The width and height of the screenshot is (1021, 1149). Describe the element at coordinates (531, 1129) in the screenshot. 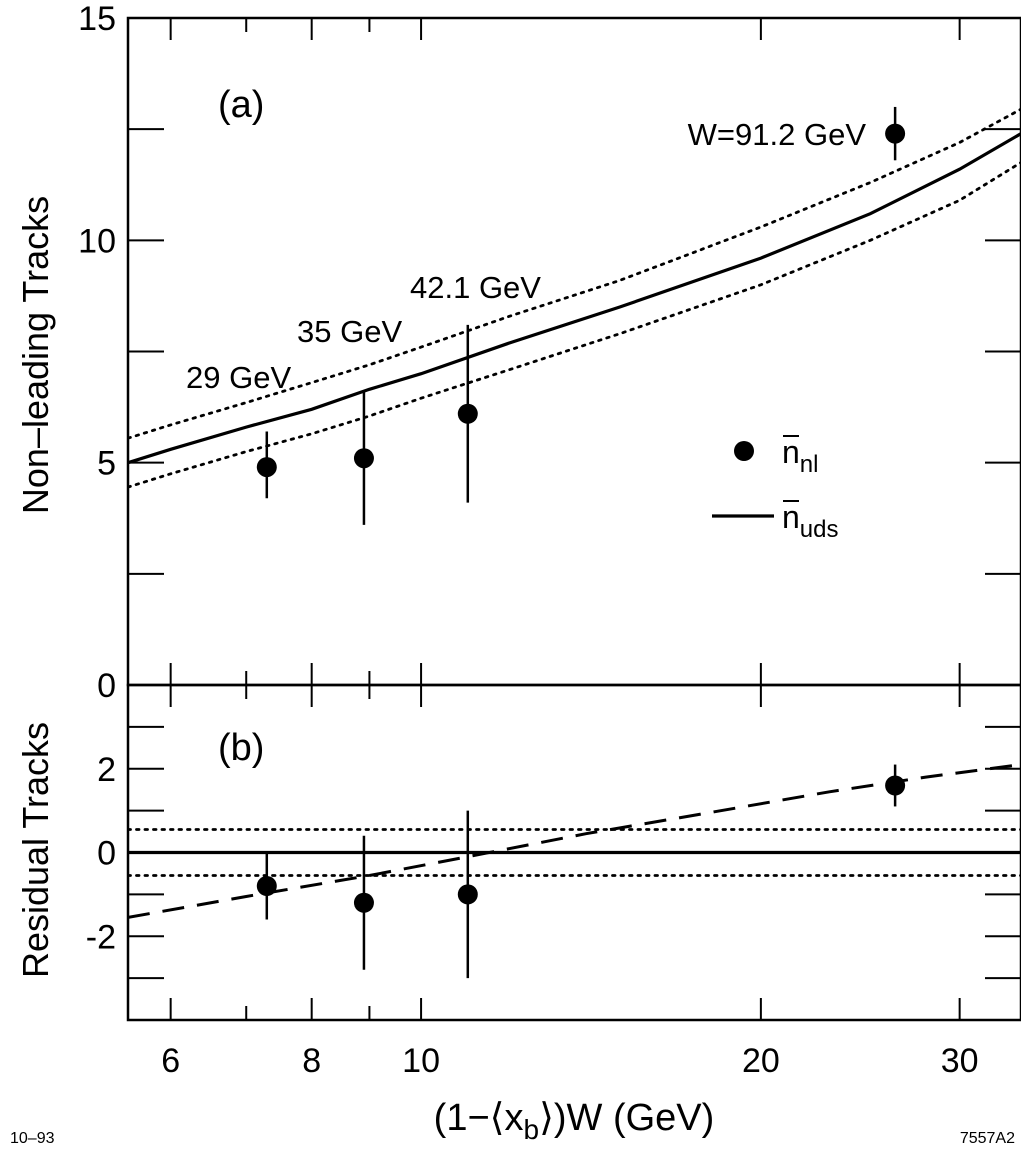

I see `x-axis-label-sub: b` at that location.